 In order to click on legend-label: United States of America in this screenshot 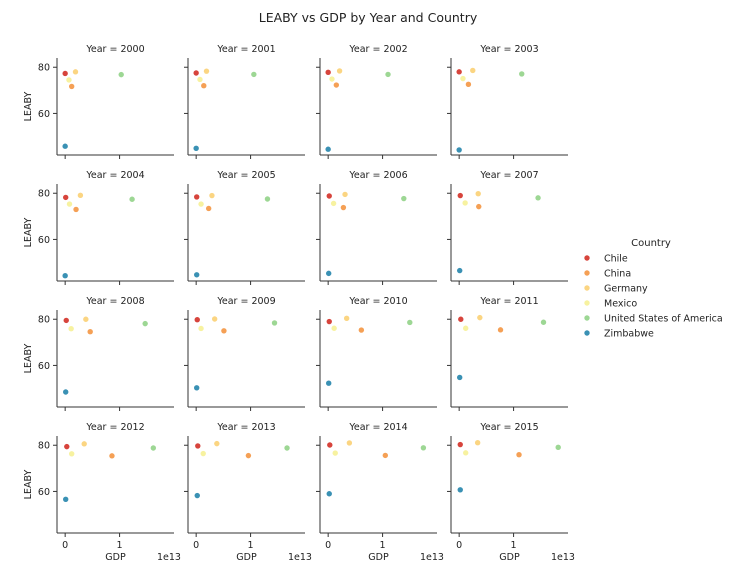, I will do `click(663, 319)`.